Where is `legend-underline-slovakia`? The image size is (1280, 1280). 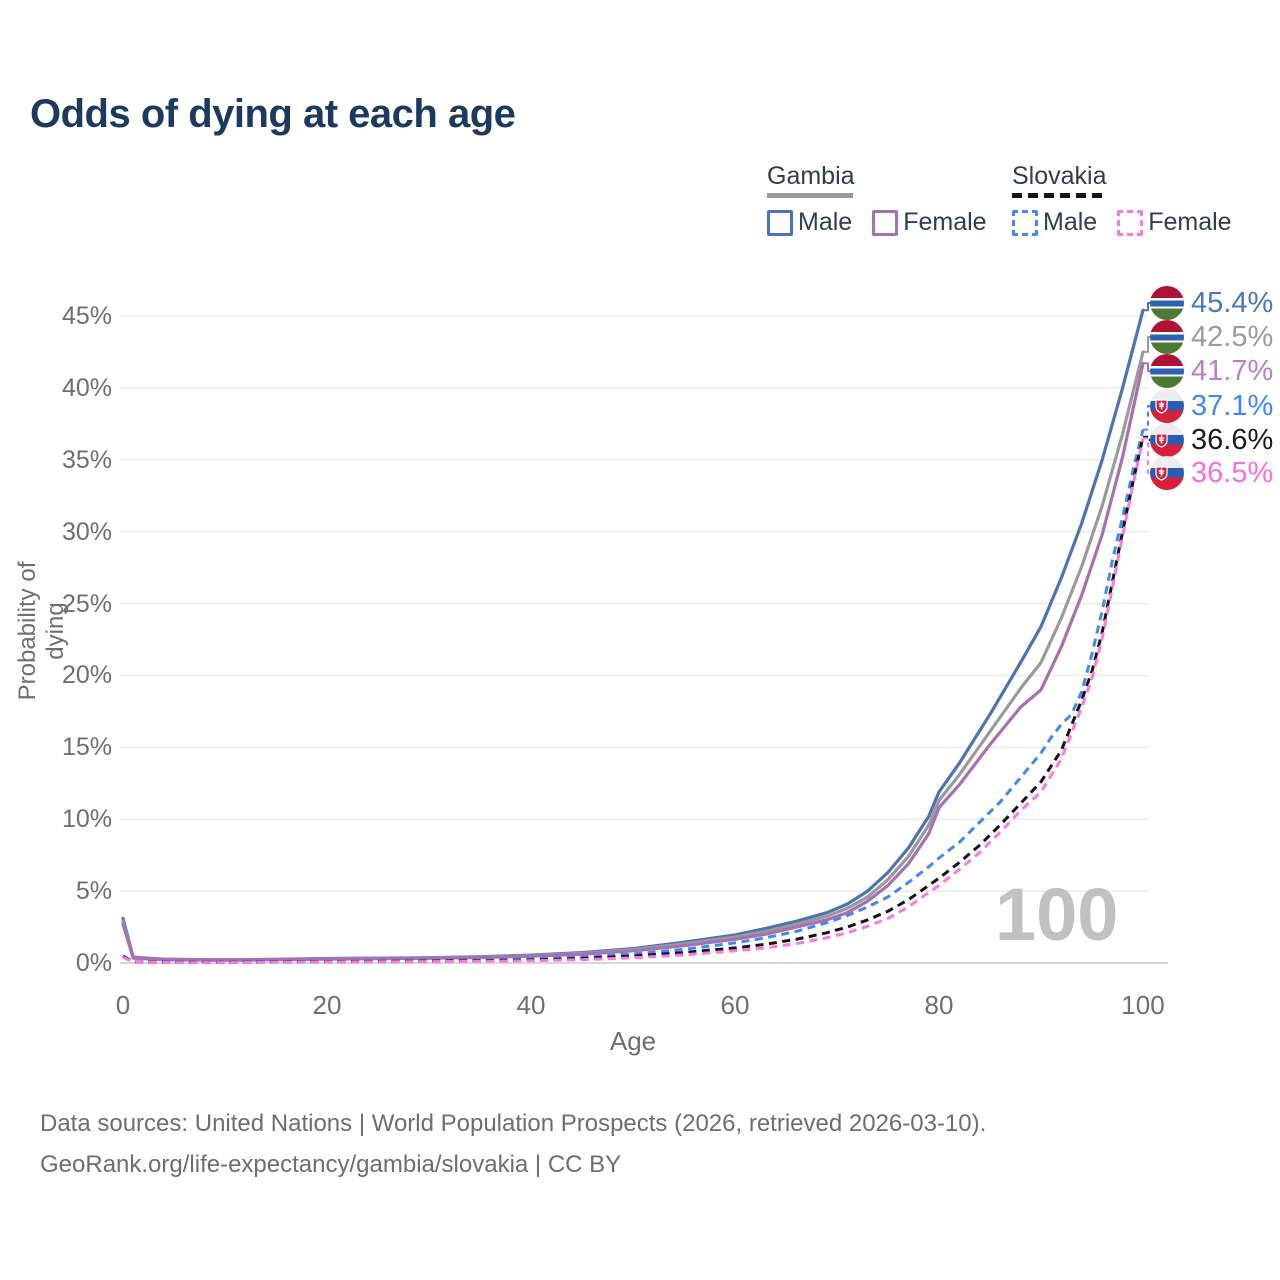 legend-underline-slovakia is located at coordinates (1058, 195).